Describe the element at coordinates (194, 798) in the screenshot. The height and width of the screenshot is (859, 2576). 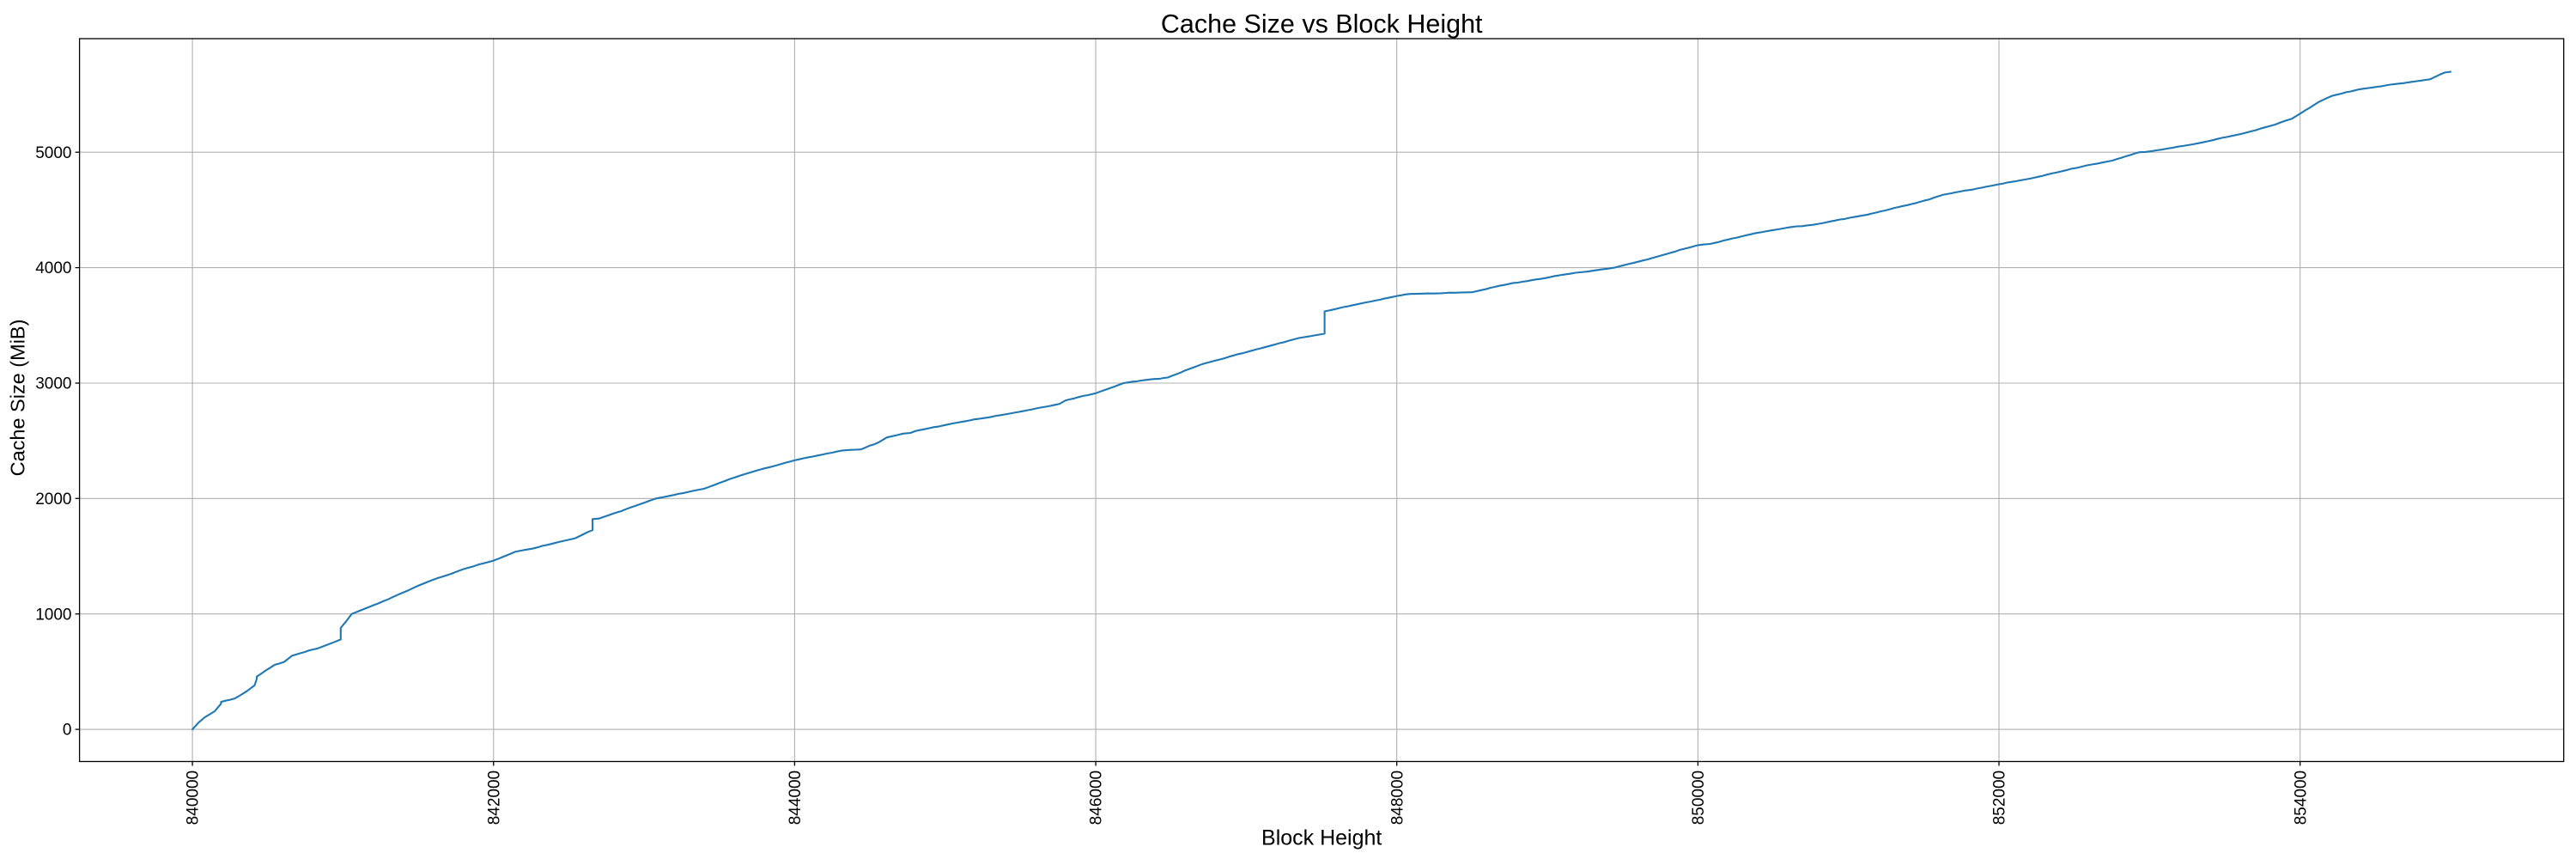
I see `svg-text: 840000` at that location.